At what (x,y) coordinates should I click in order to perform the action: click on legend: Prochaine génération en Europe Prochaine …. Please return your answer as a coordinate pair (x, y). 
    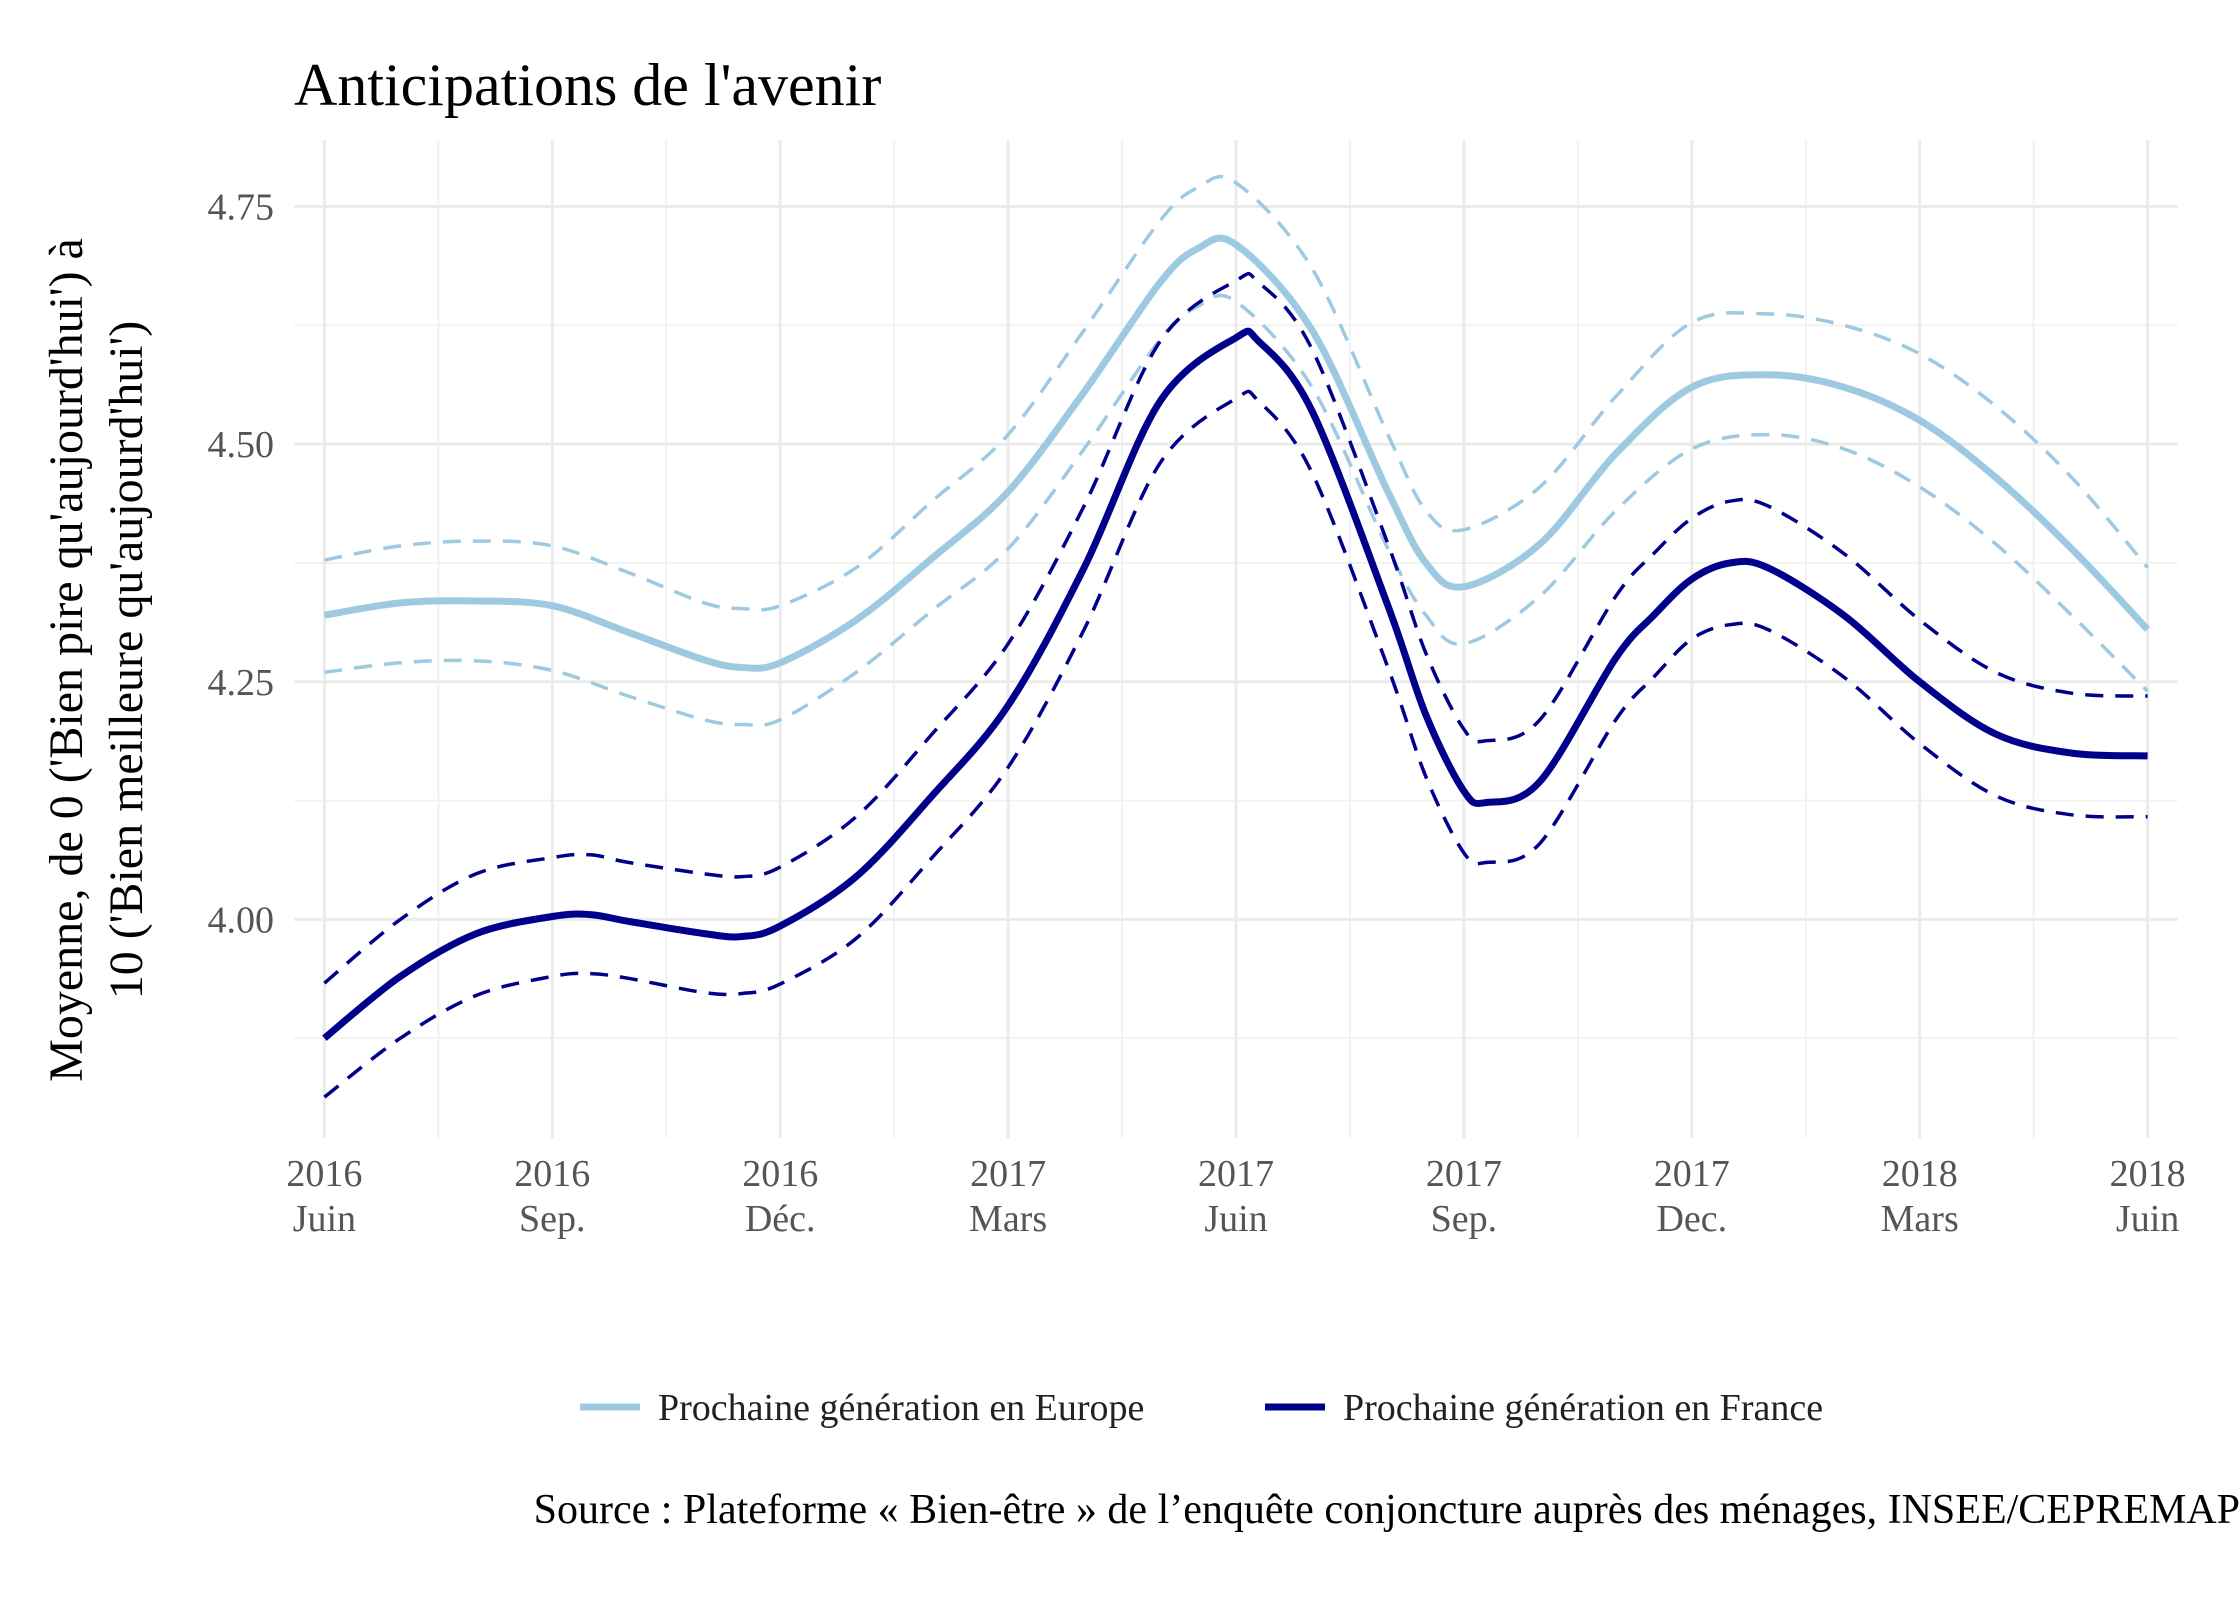
    Looking at the image, I should click on (1201, 1408).